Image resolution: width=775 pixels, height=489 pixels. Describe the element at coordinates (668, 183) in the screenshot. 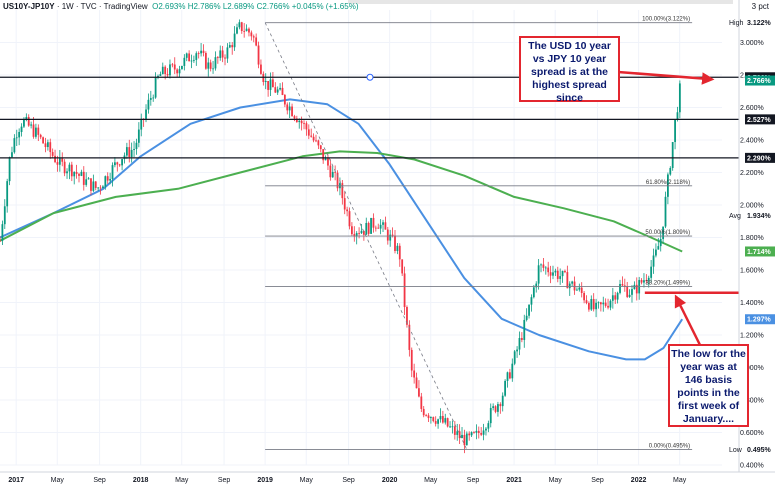

I see `fib-level-label: 61.80%(2.118%)` at that location.